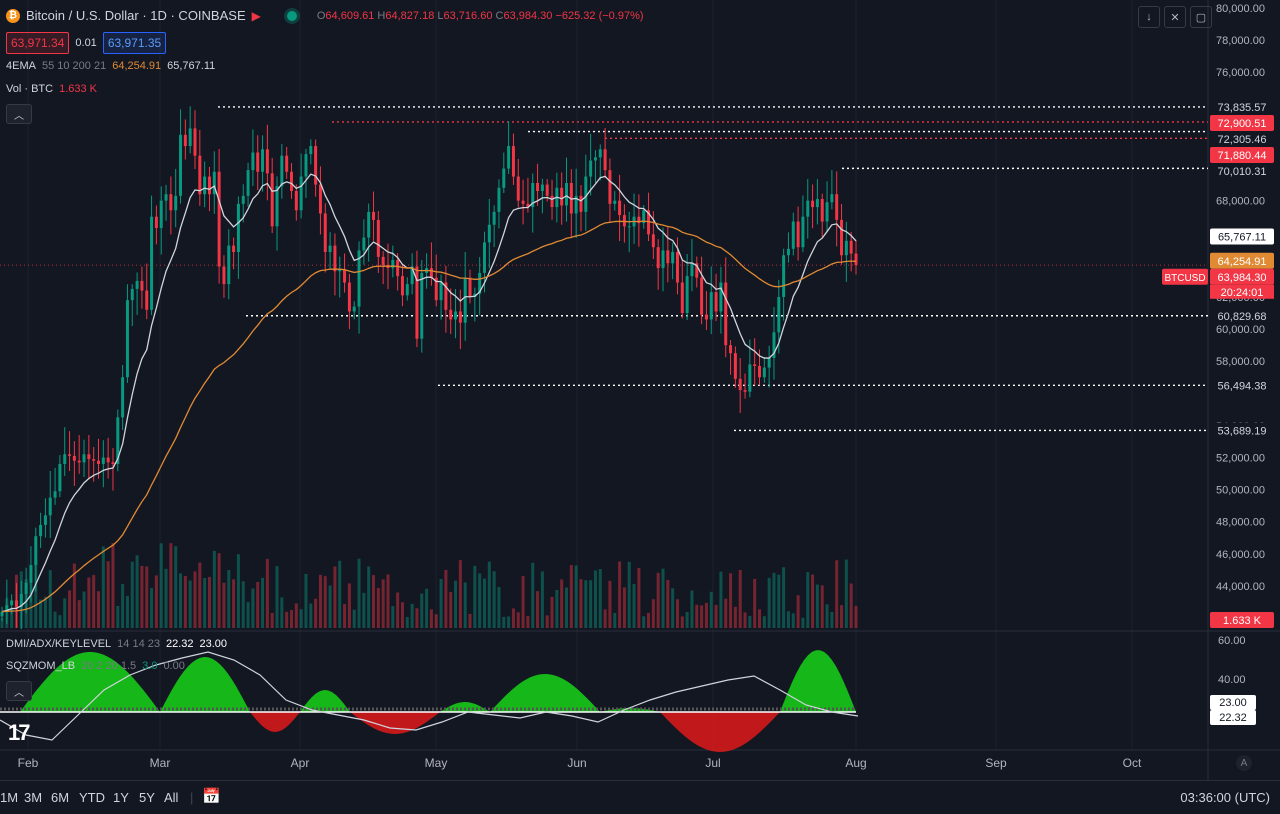 The height and width of the screenshot is (814, 1280). I want to click on dmi-label: DMI/ADX/KEYLEVEL, so click(59, 644).